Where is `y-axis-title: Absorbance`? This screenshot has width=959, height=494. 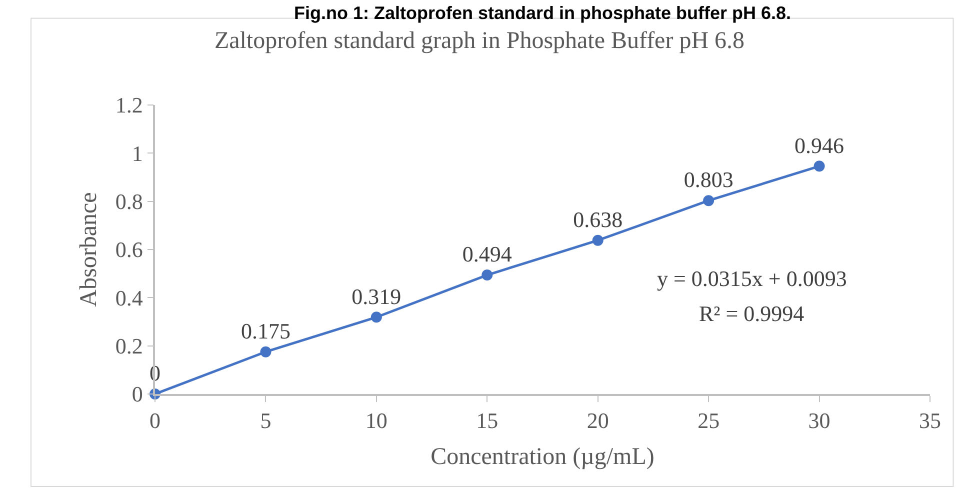 y-axis-title: Absorbance is located at coordinates (89, 249).